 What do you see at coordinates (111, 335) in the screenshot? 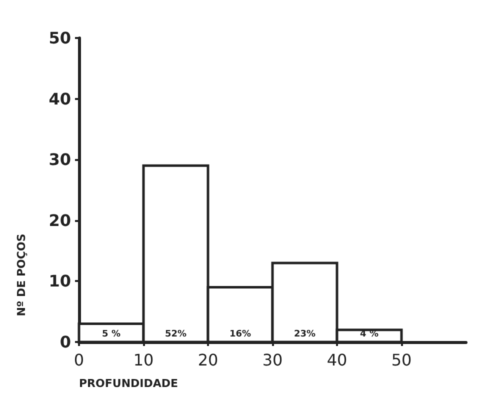
I see `annotation: 5 %` at bounding box center [111, 335].